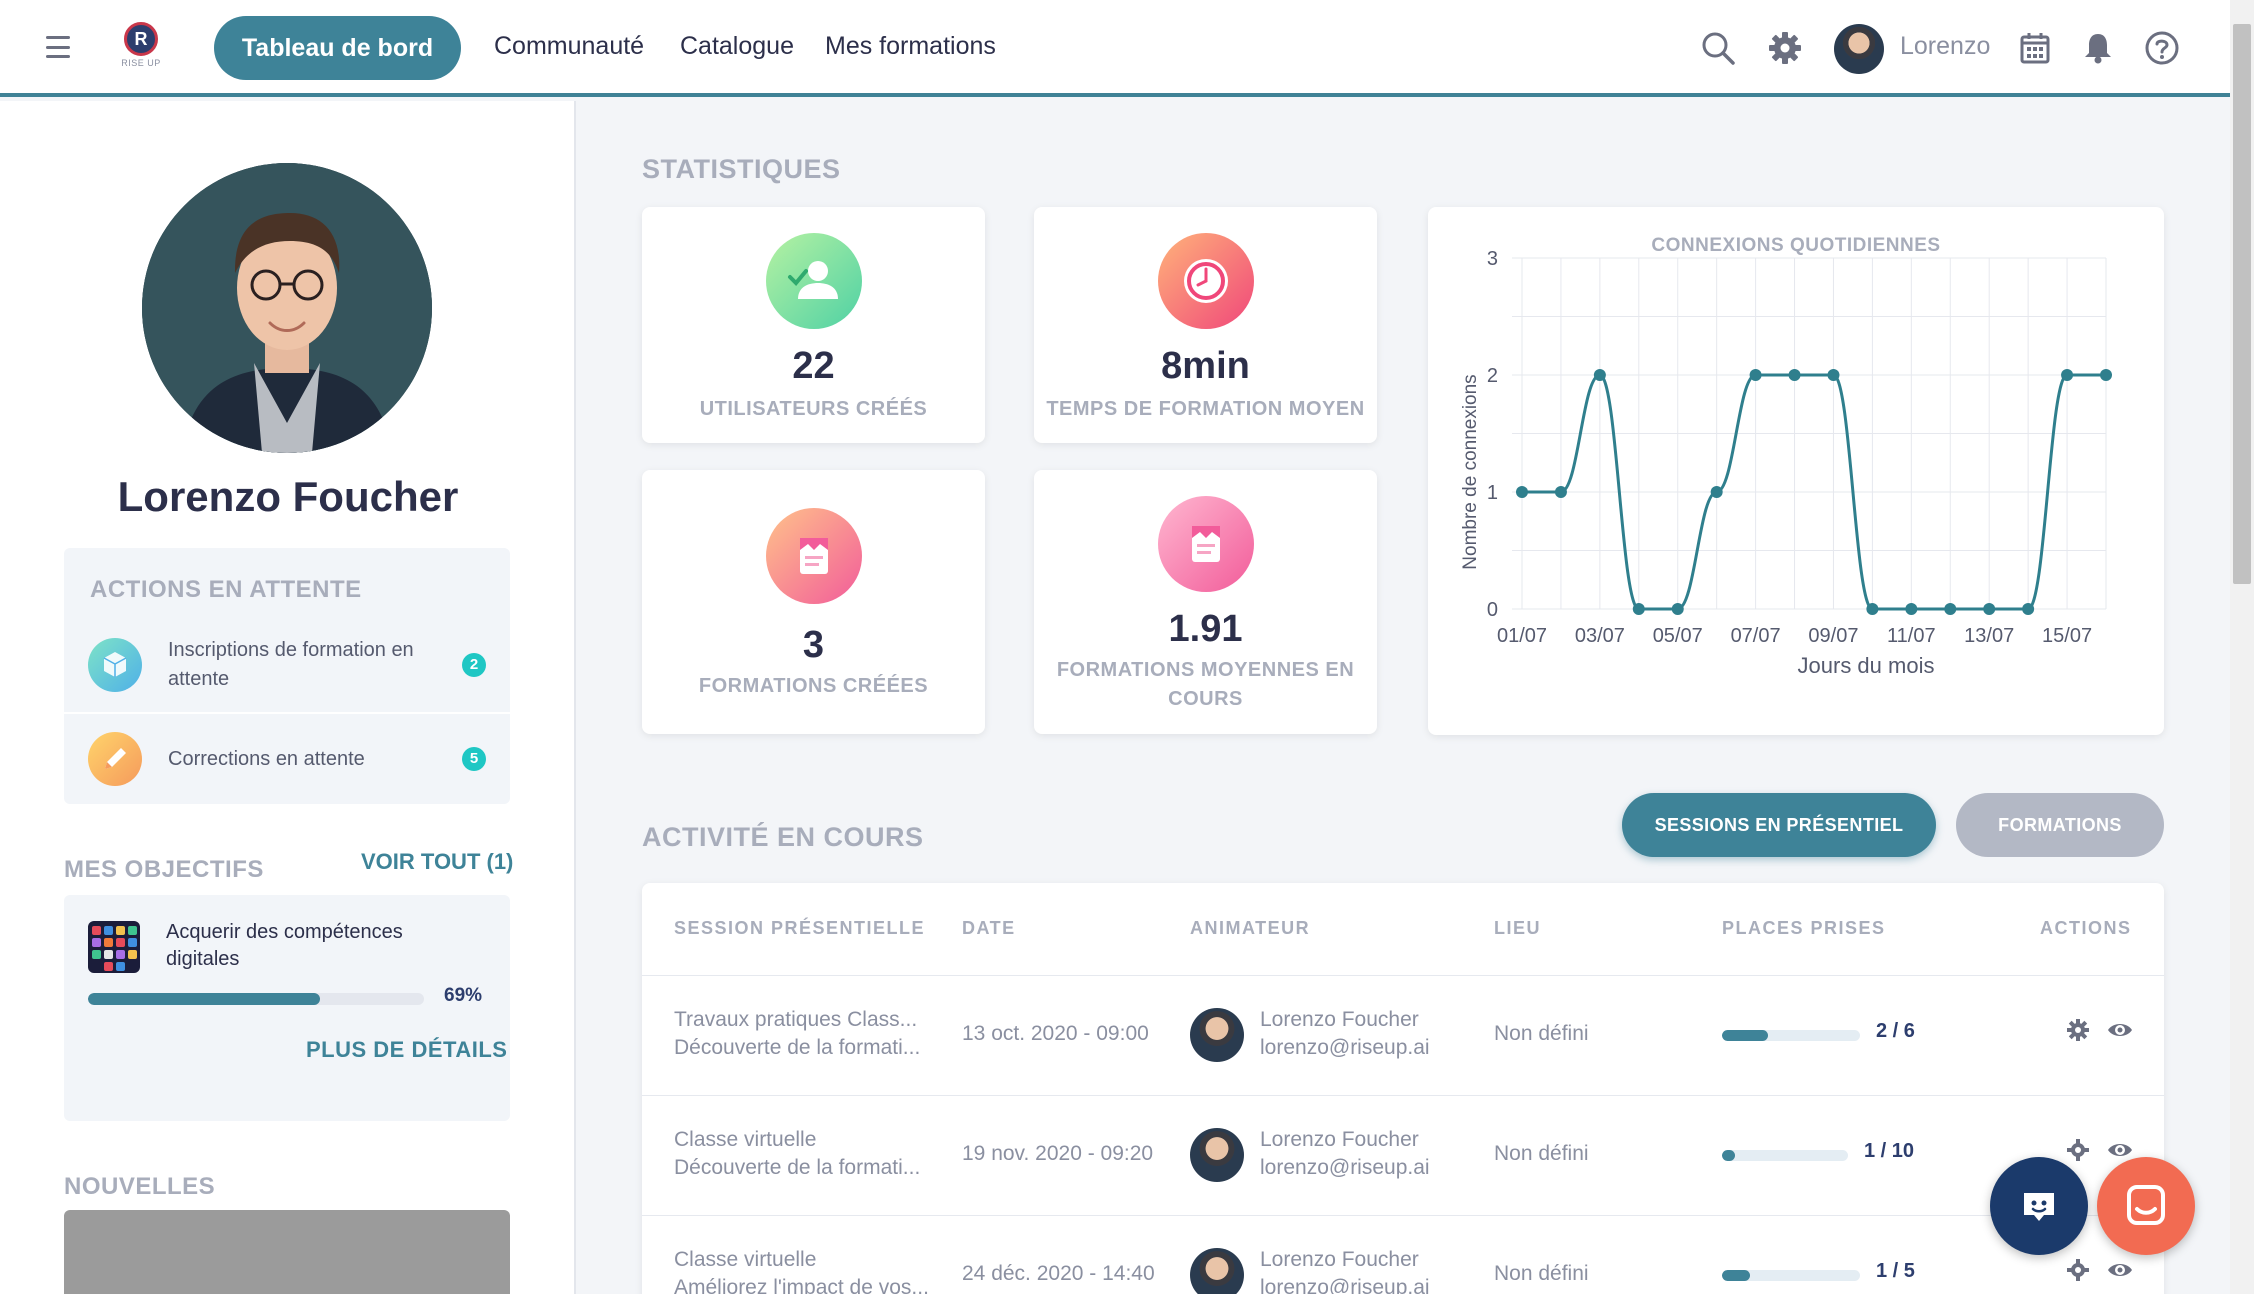 This screenshot has height=1294, width=2254. What do you see at coordinates (204, 999) in the screenshot?
I see `objective-progress-fill` at bounding box center [204, 999].